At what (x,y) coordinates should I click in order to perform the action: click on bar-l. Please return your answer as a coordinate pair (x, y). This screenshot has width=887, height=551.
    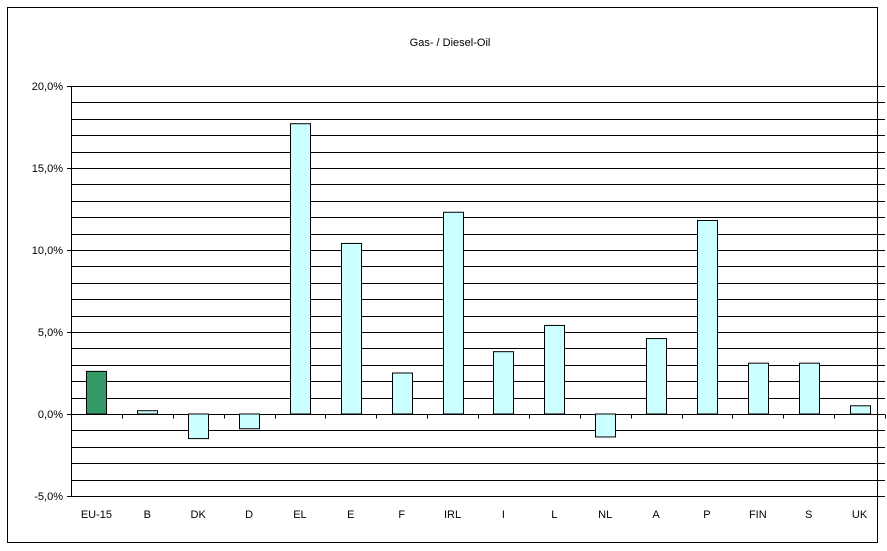
    Looking at the image, I should click on (554, 369).